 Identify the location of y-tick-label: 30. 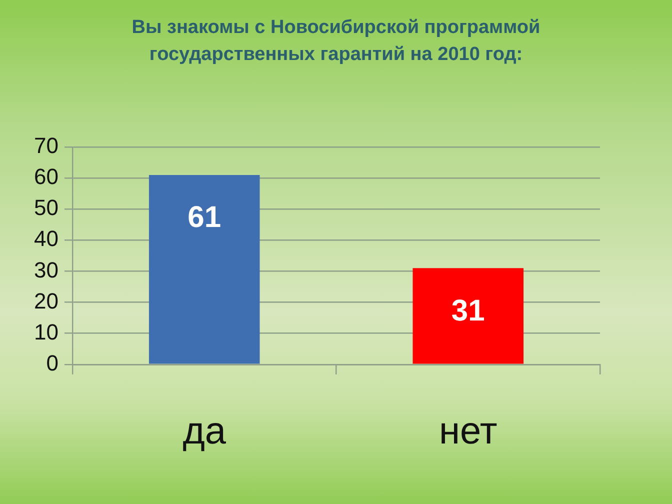
(46, 269).